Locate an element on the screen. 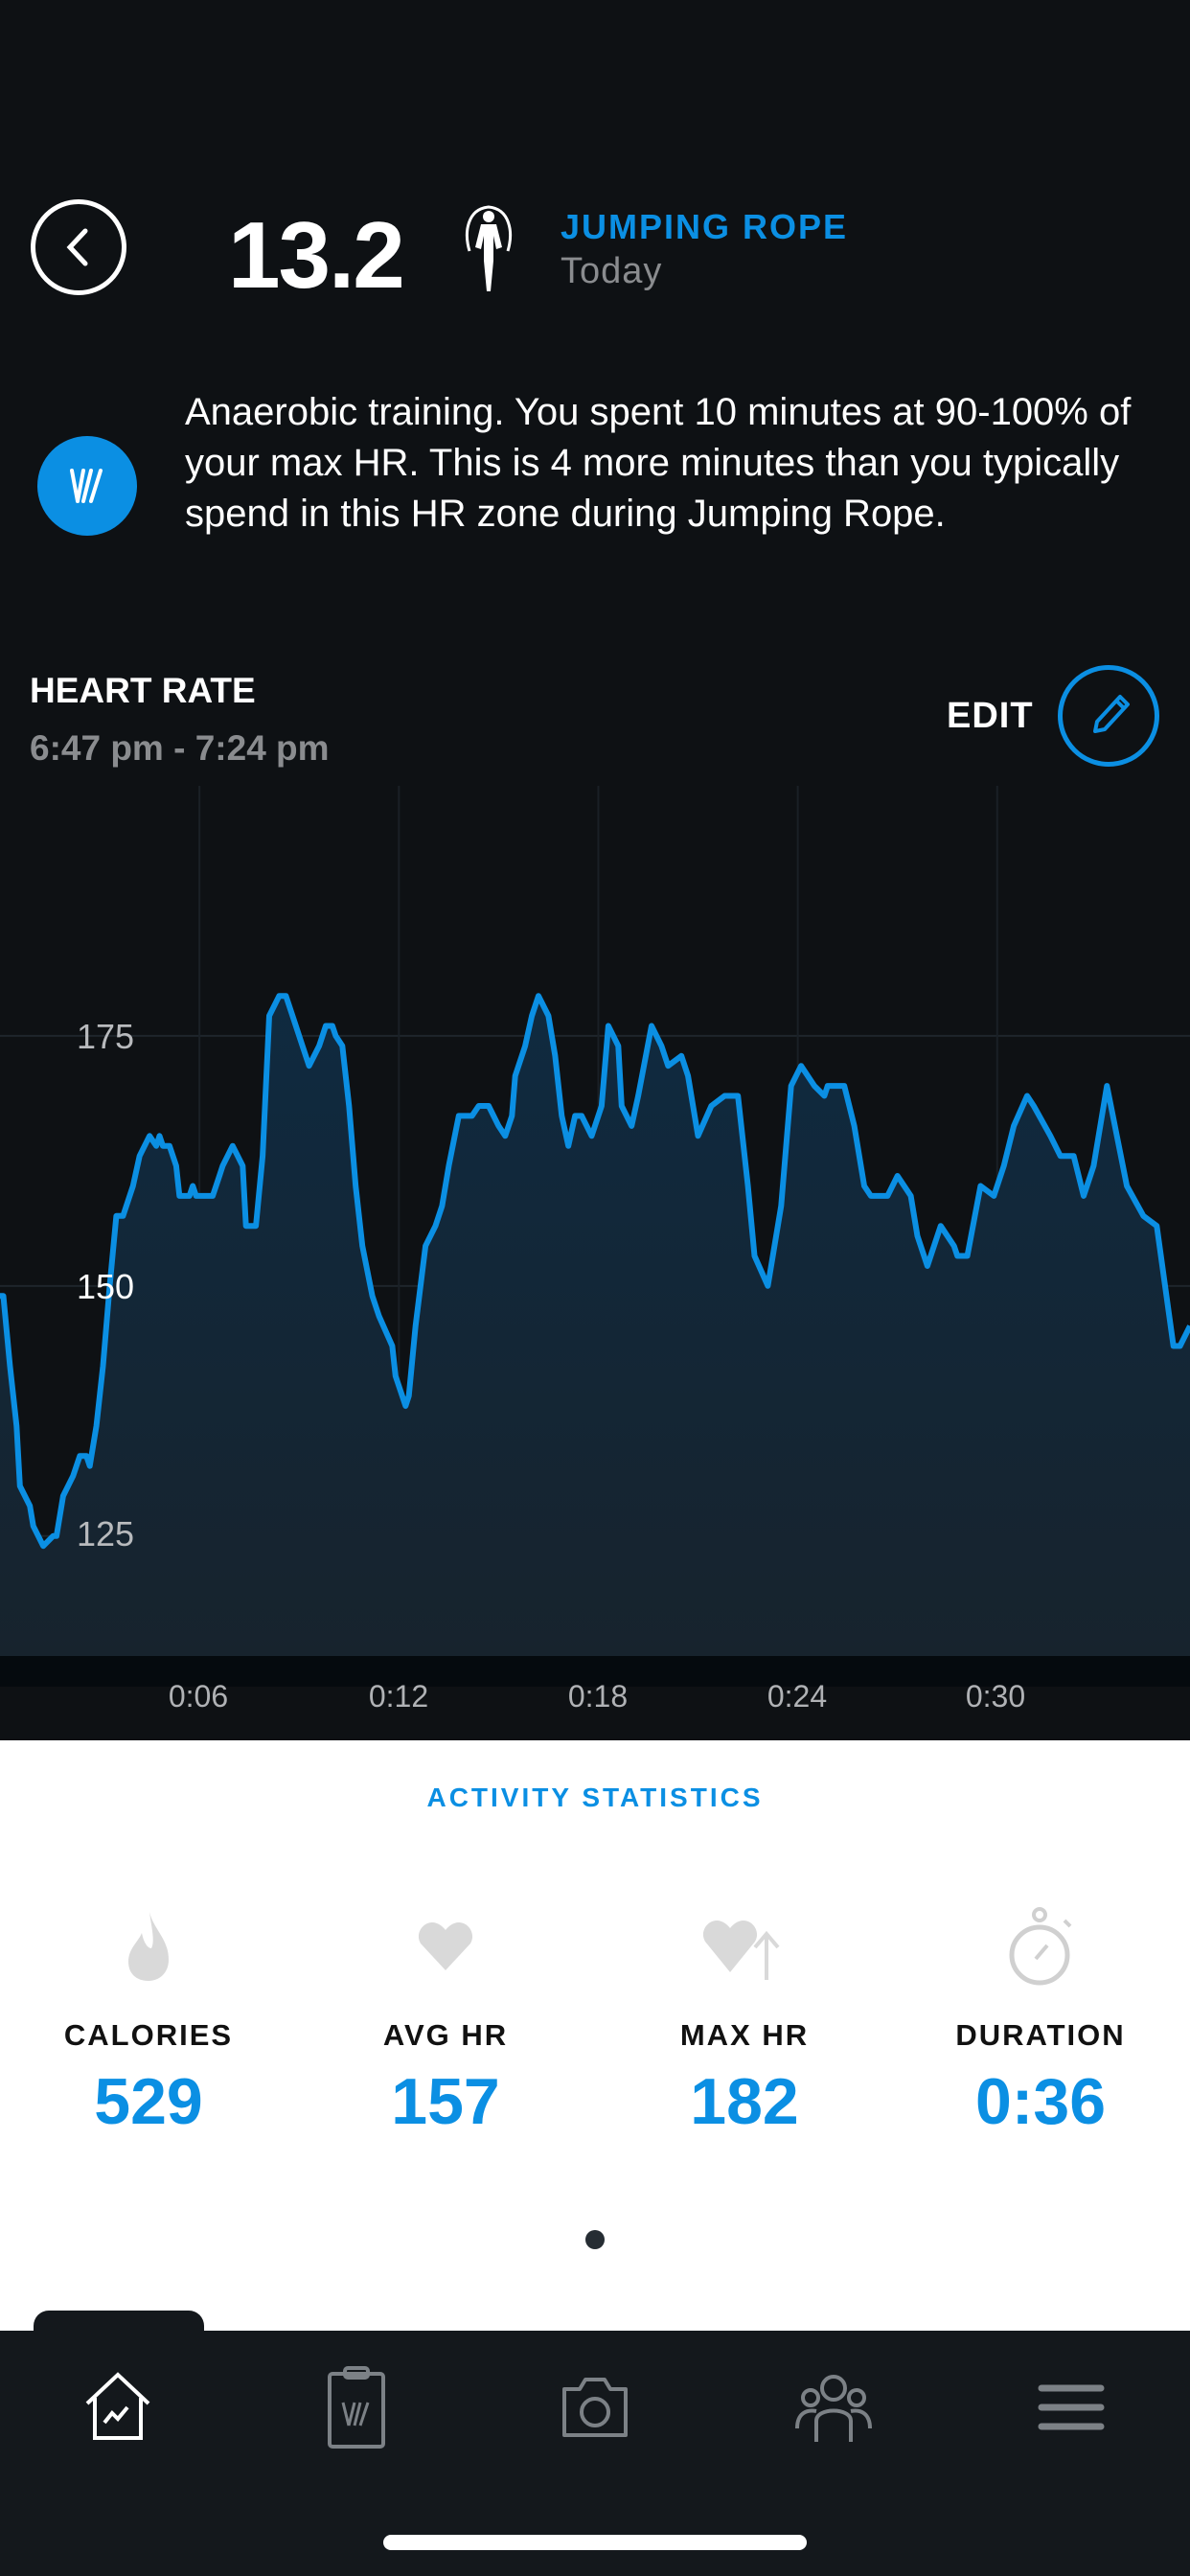  stopwatch-icon is located at coordinates (1040, 1947).